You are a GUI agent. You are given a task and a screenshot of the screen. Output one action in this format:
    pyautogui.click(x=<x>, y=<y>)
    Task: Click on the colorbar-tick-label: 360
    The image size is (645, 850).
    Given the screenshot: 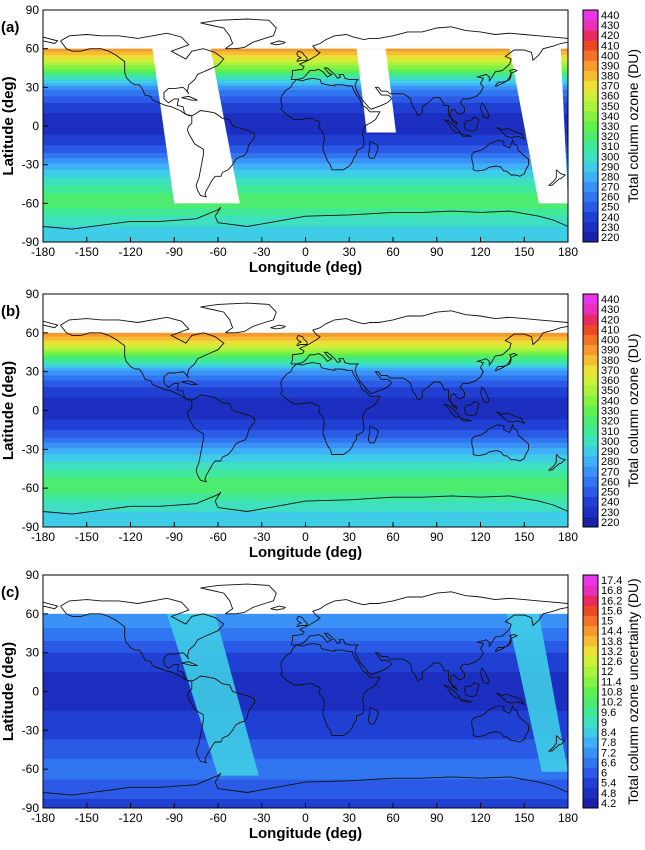 What is the action you would take?
    pyautogui.click(x=610, y=97)
    